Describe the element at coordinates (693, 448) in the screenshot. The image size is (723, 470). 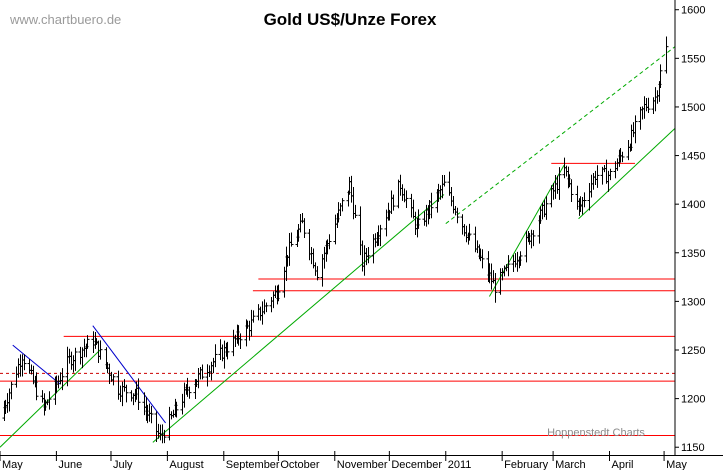
I see `y-tick-label: 1150` at that location.